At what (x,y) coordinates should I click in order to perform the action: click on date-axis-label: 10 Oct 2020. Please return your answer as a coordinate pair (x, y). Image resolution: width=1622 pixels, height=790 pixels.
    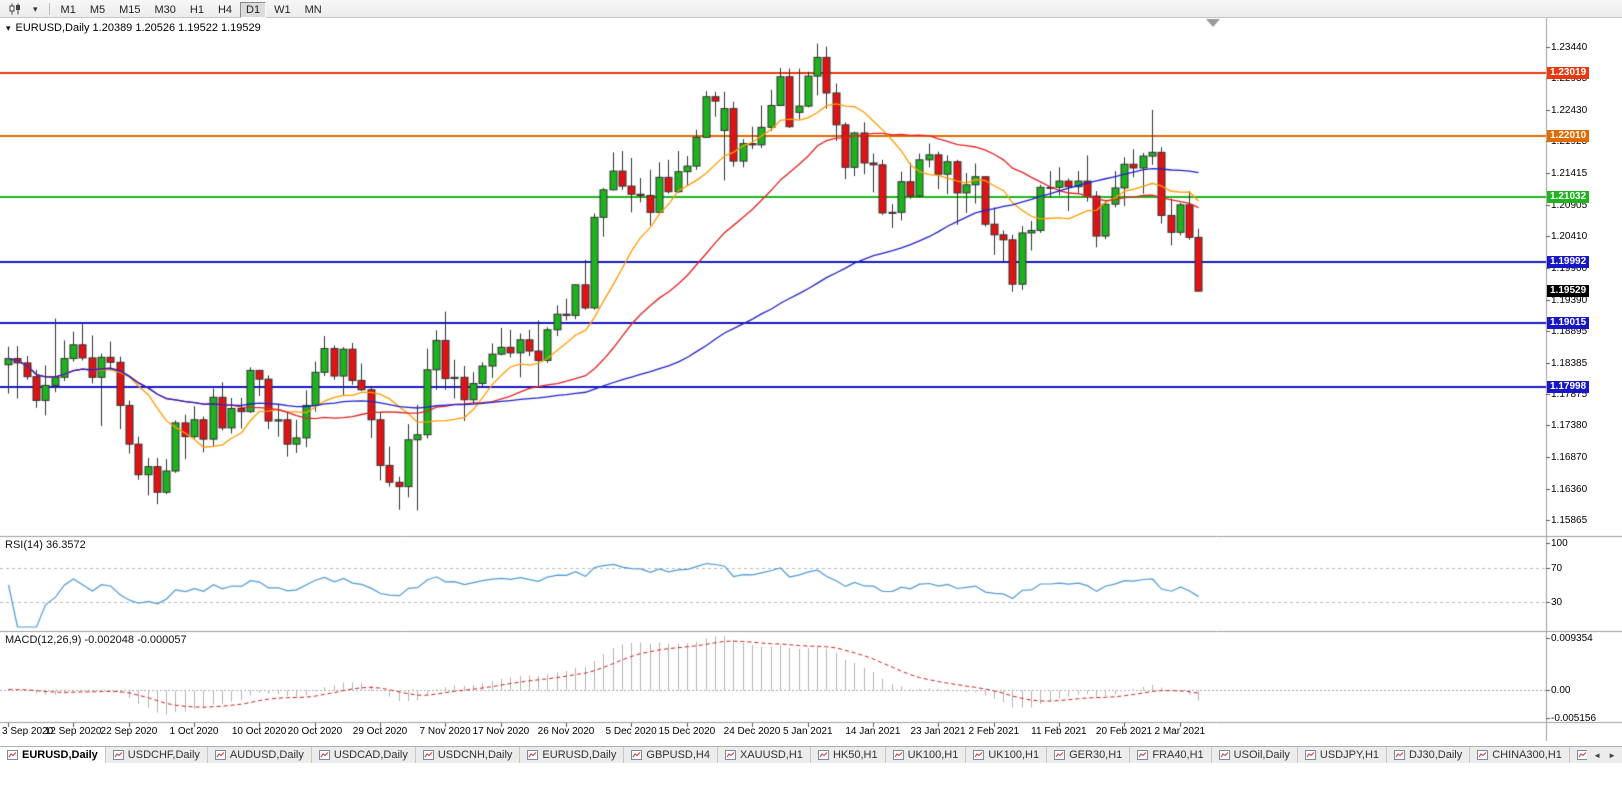
    Looking at the image, I should click on (259, 731).